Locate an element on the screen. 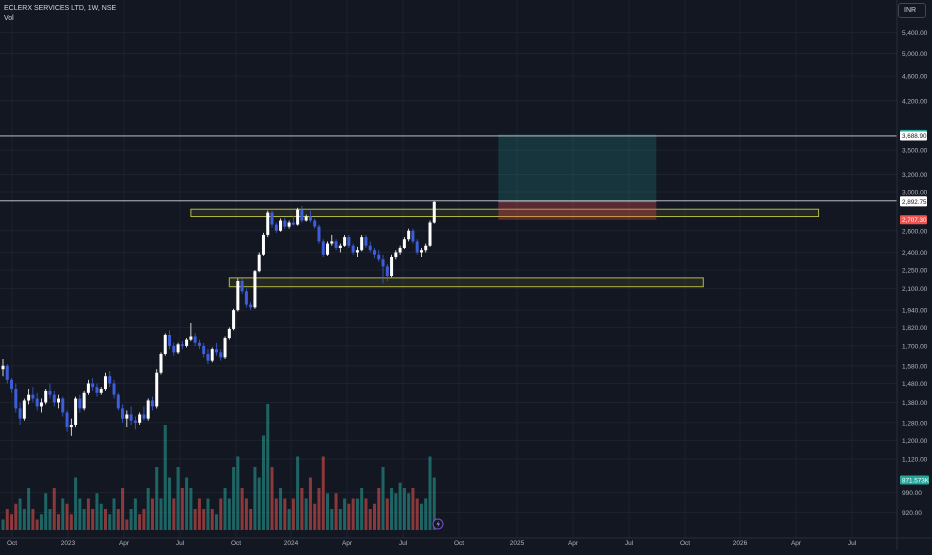 The image size is (932, 555). price-tag-label: 3,688.90 is located at coordinates (914, 136).